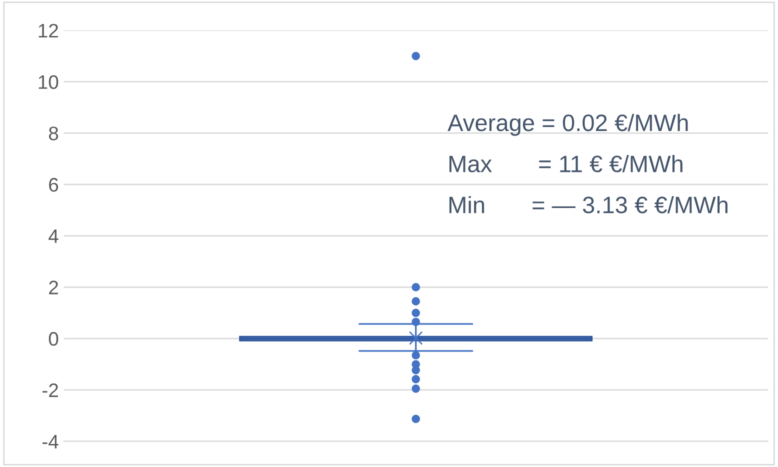 The image size is (778, 467). Describe the element at coordinates (568, 125) in the screenshot. I see `annotation: Average = 0.02 €/MWh` at that location.